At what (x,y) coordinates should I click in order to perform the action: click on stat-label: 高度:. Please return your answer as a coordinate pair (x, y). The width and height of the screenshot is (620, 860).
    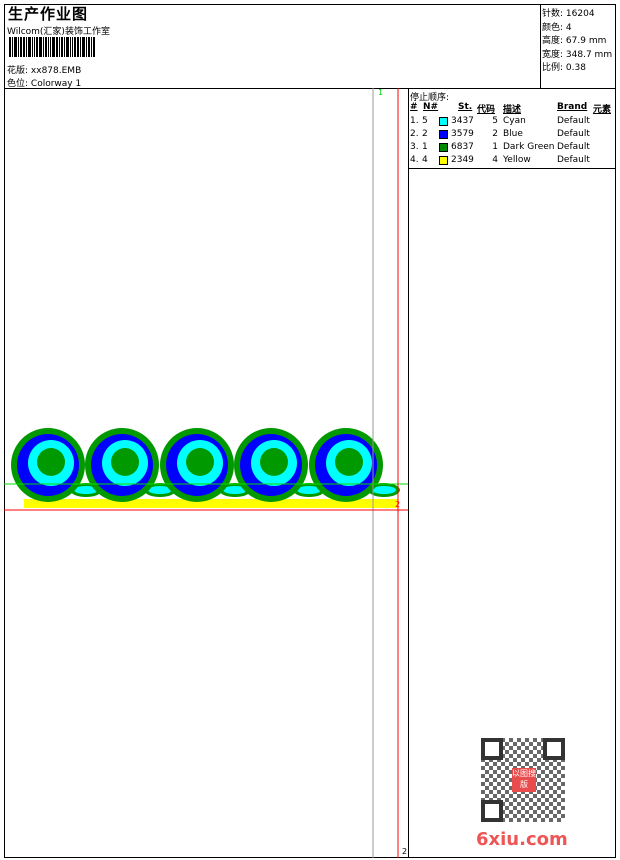
    Looking at the image, I should click on (553, 41).